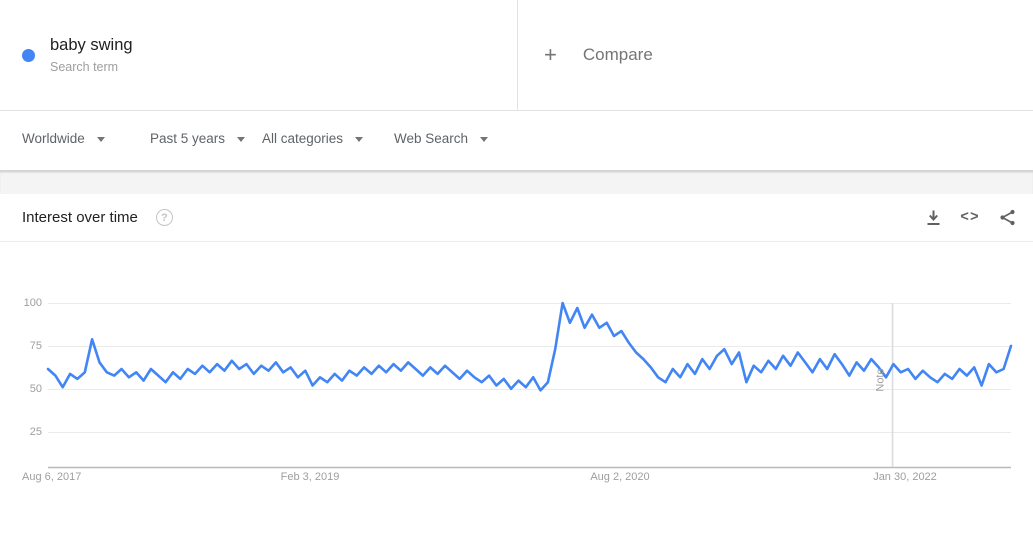 The height and width of the screenshot is (545, 1033). What do you see at coordinates (933, 218) in the screenshot?
I see `download-icon` at bounding box center [933, 218].